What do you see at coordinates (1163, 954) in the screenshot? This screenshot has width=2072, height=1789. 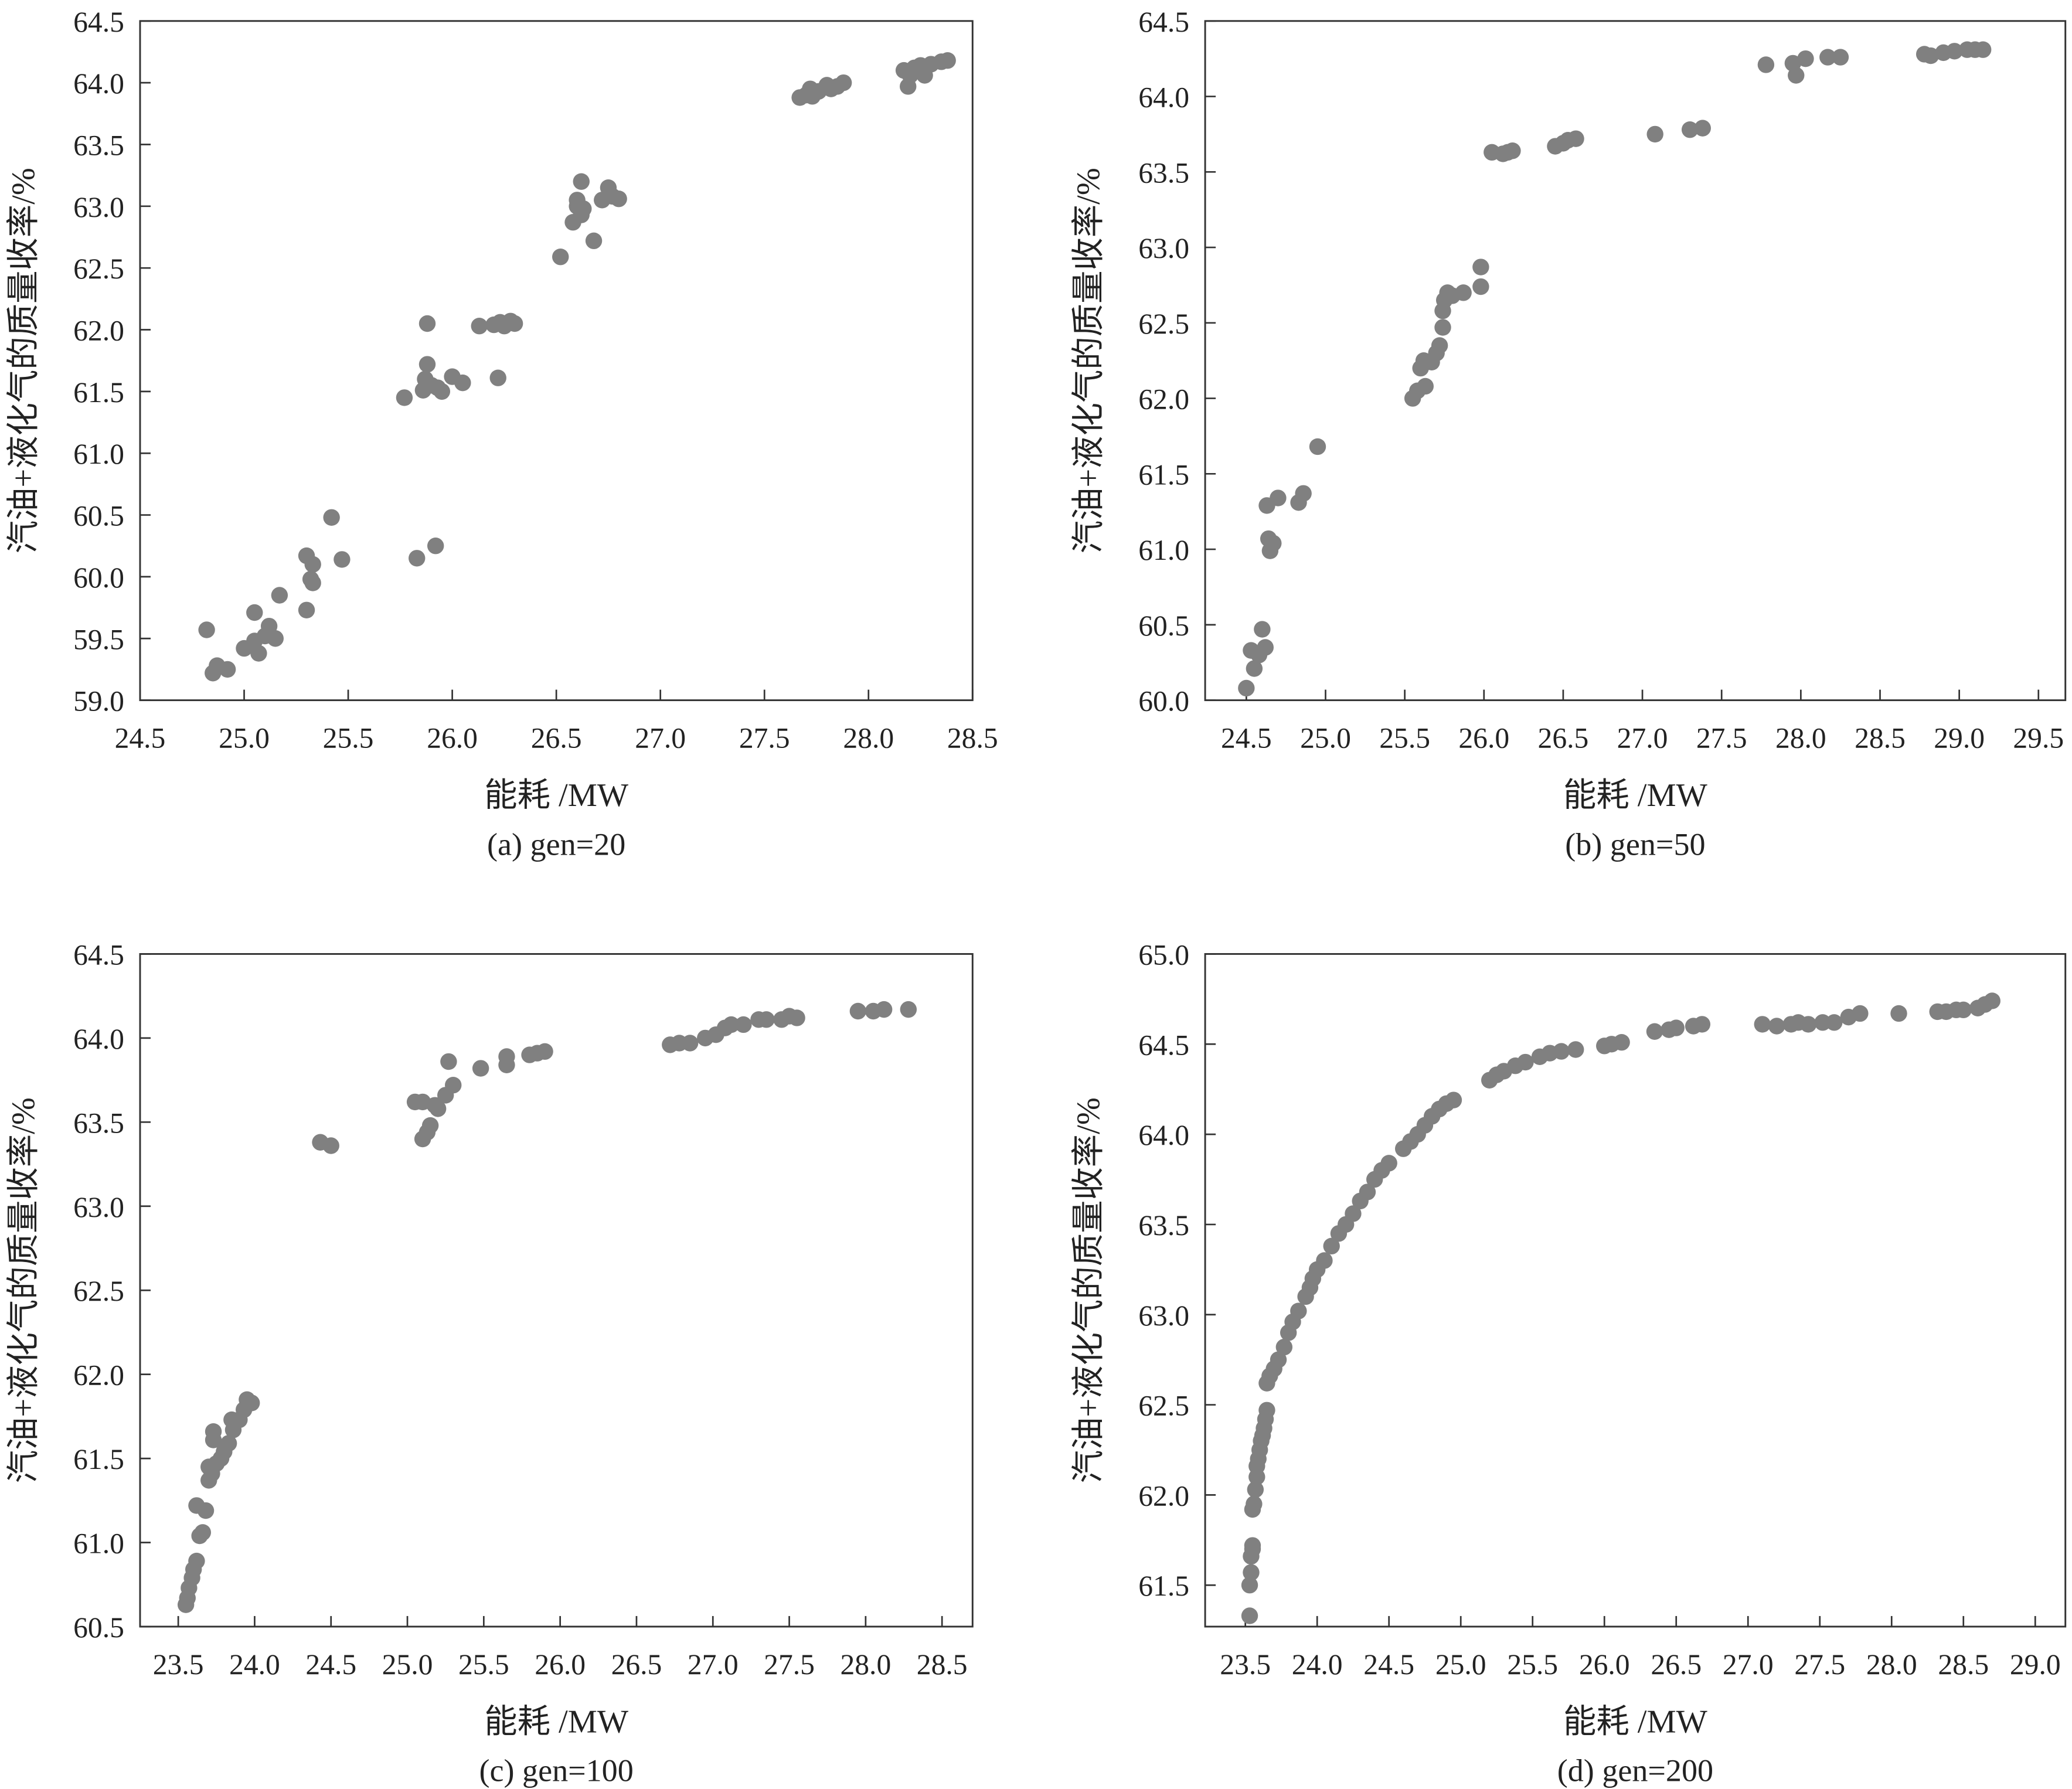 I see `y-tick-label: 65.0` at bounding box center [1163, 954].